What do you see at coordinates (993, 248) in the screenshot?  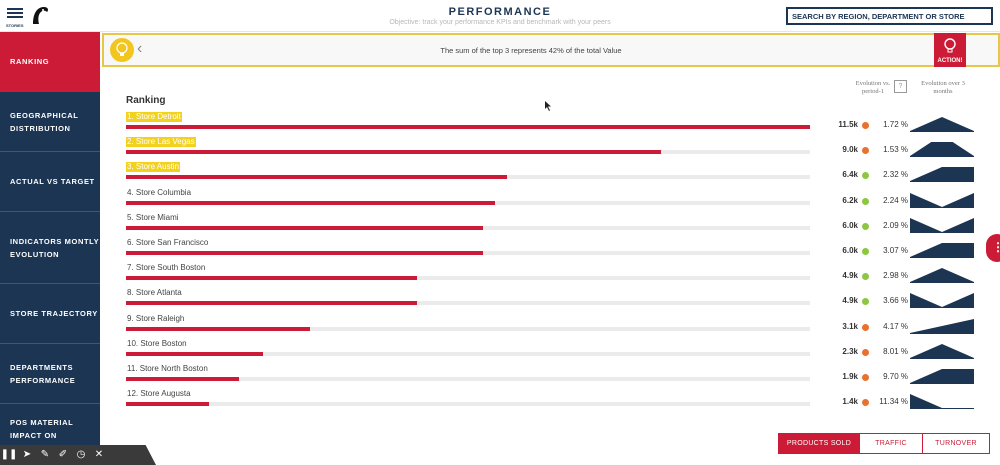 I see `more-options-button: ⋮` at bounding box center [993, 248].